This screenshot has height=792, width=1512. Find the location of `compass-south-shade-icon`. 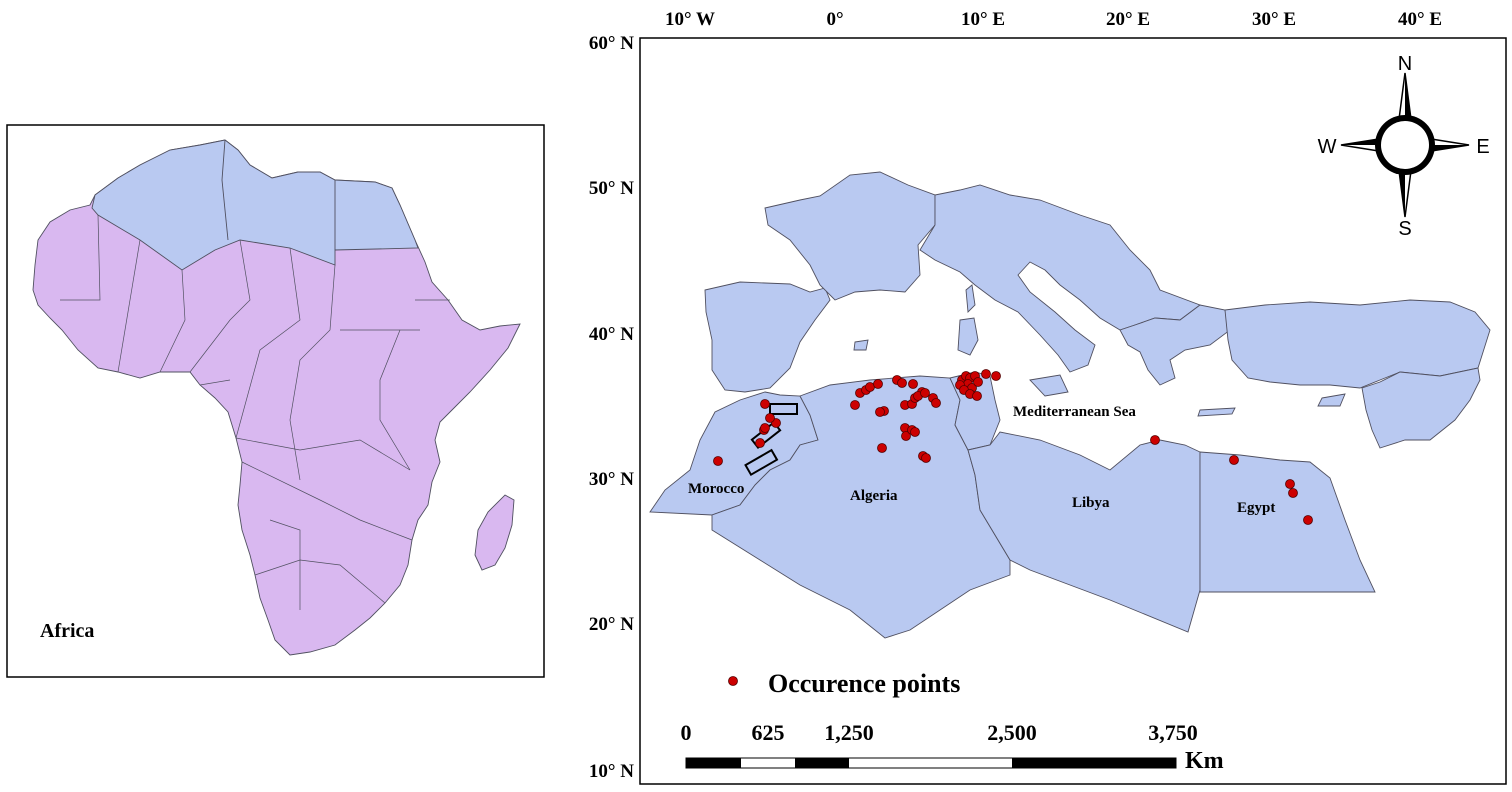

compass-south-shade-icon is located at coordinates (1401, 190).